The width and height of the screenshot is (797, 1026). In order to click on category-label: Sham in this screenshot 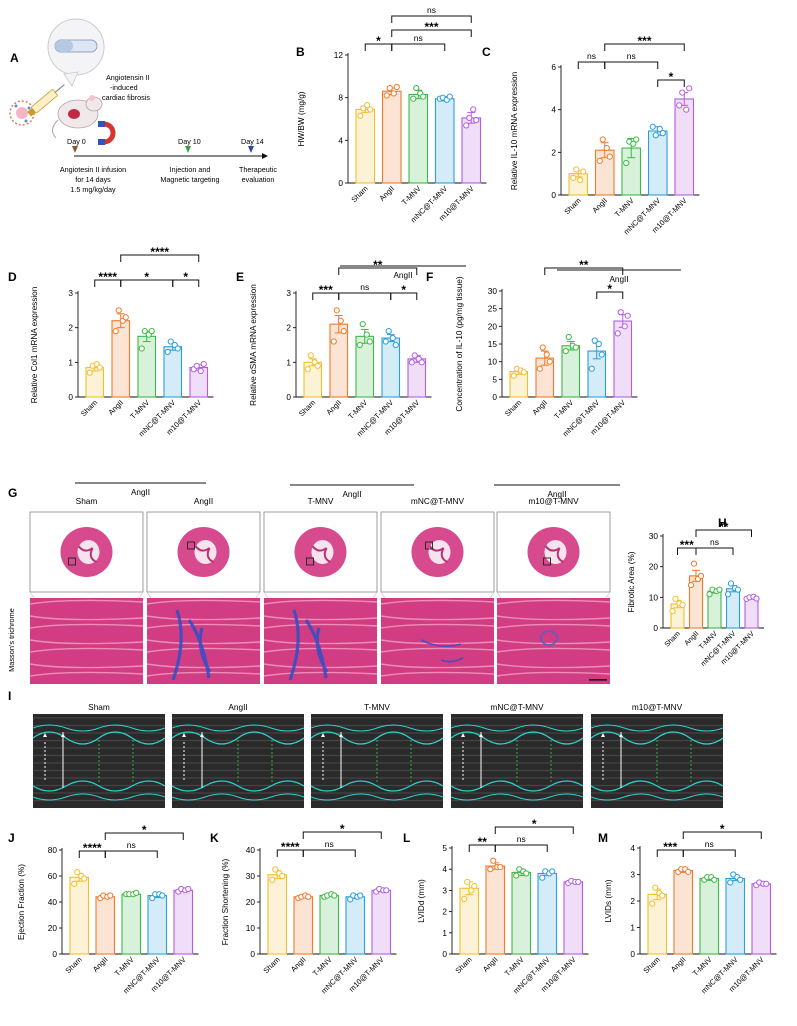, I will do `click(672, 639)`.